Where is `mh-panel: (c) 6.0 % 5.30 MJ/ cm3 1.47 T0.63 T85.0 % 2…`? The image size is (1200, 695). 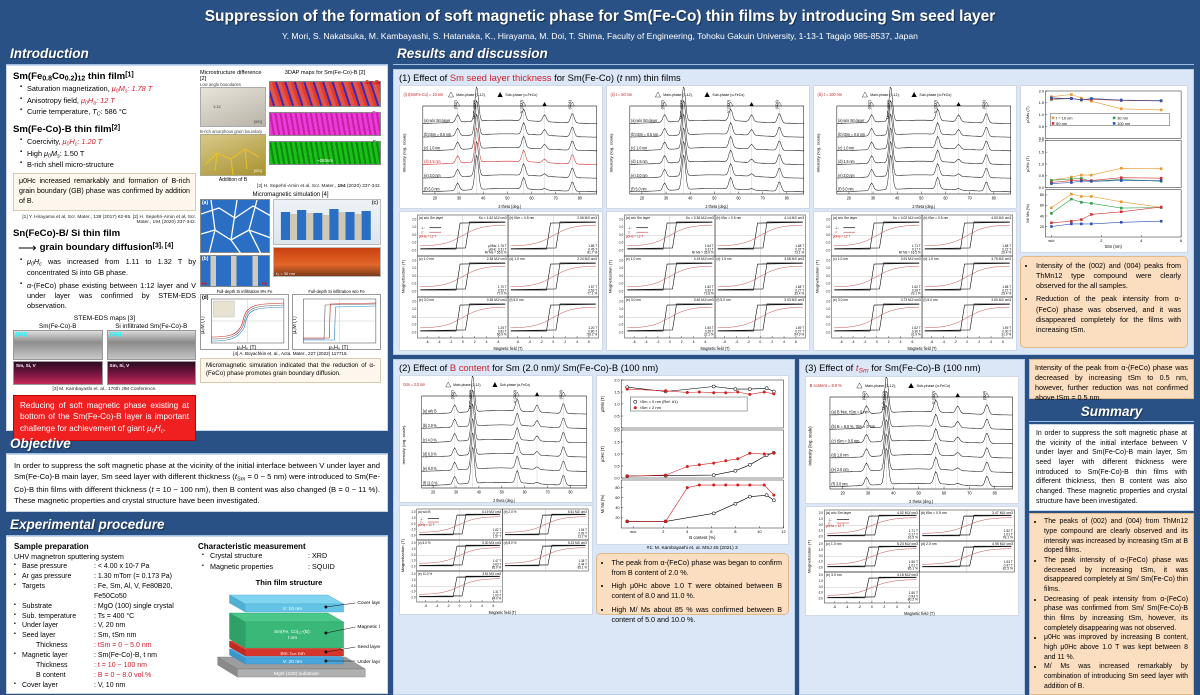 mh-panel: (c) 6.0 % 5.30 MJ/ cm3 1.47 T0.63 T85.0 % 2… is located at coordinates (457, 555).